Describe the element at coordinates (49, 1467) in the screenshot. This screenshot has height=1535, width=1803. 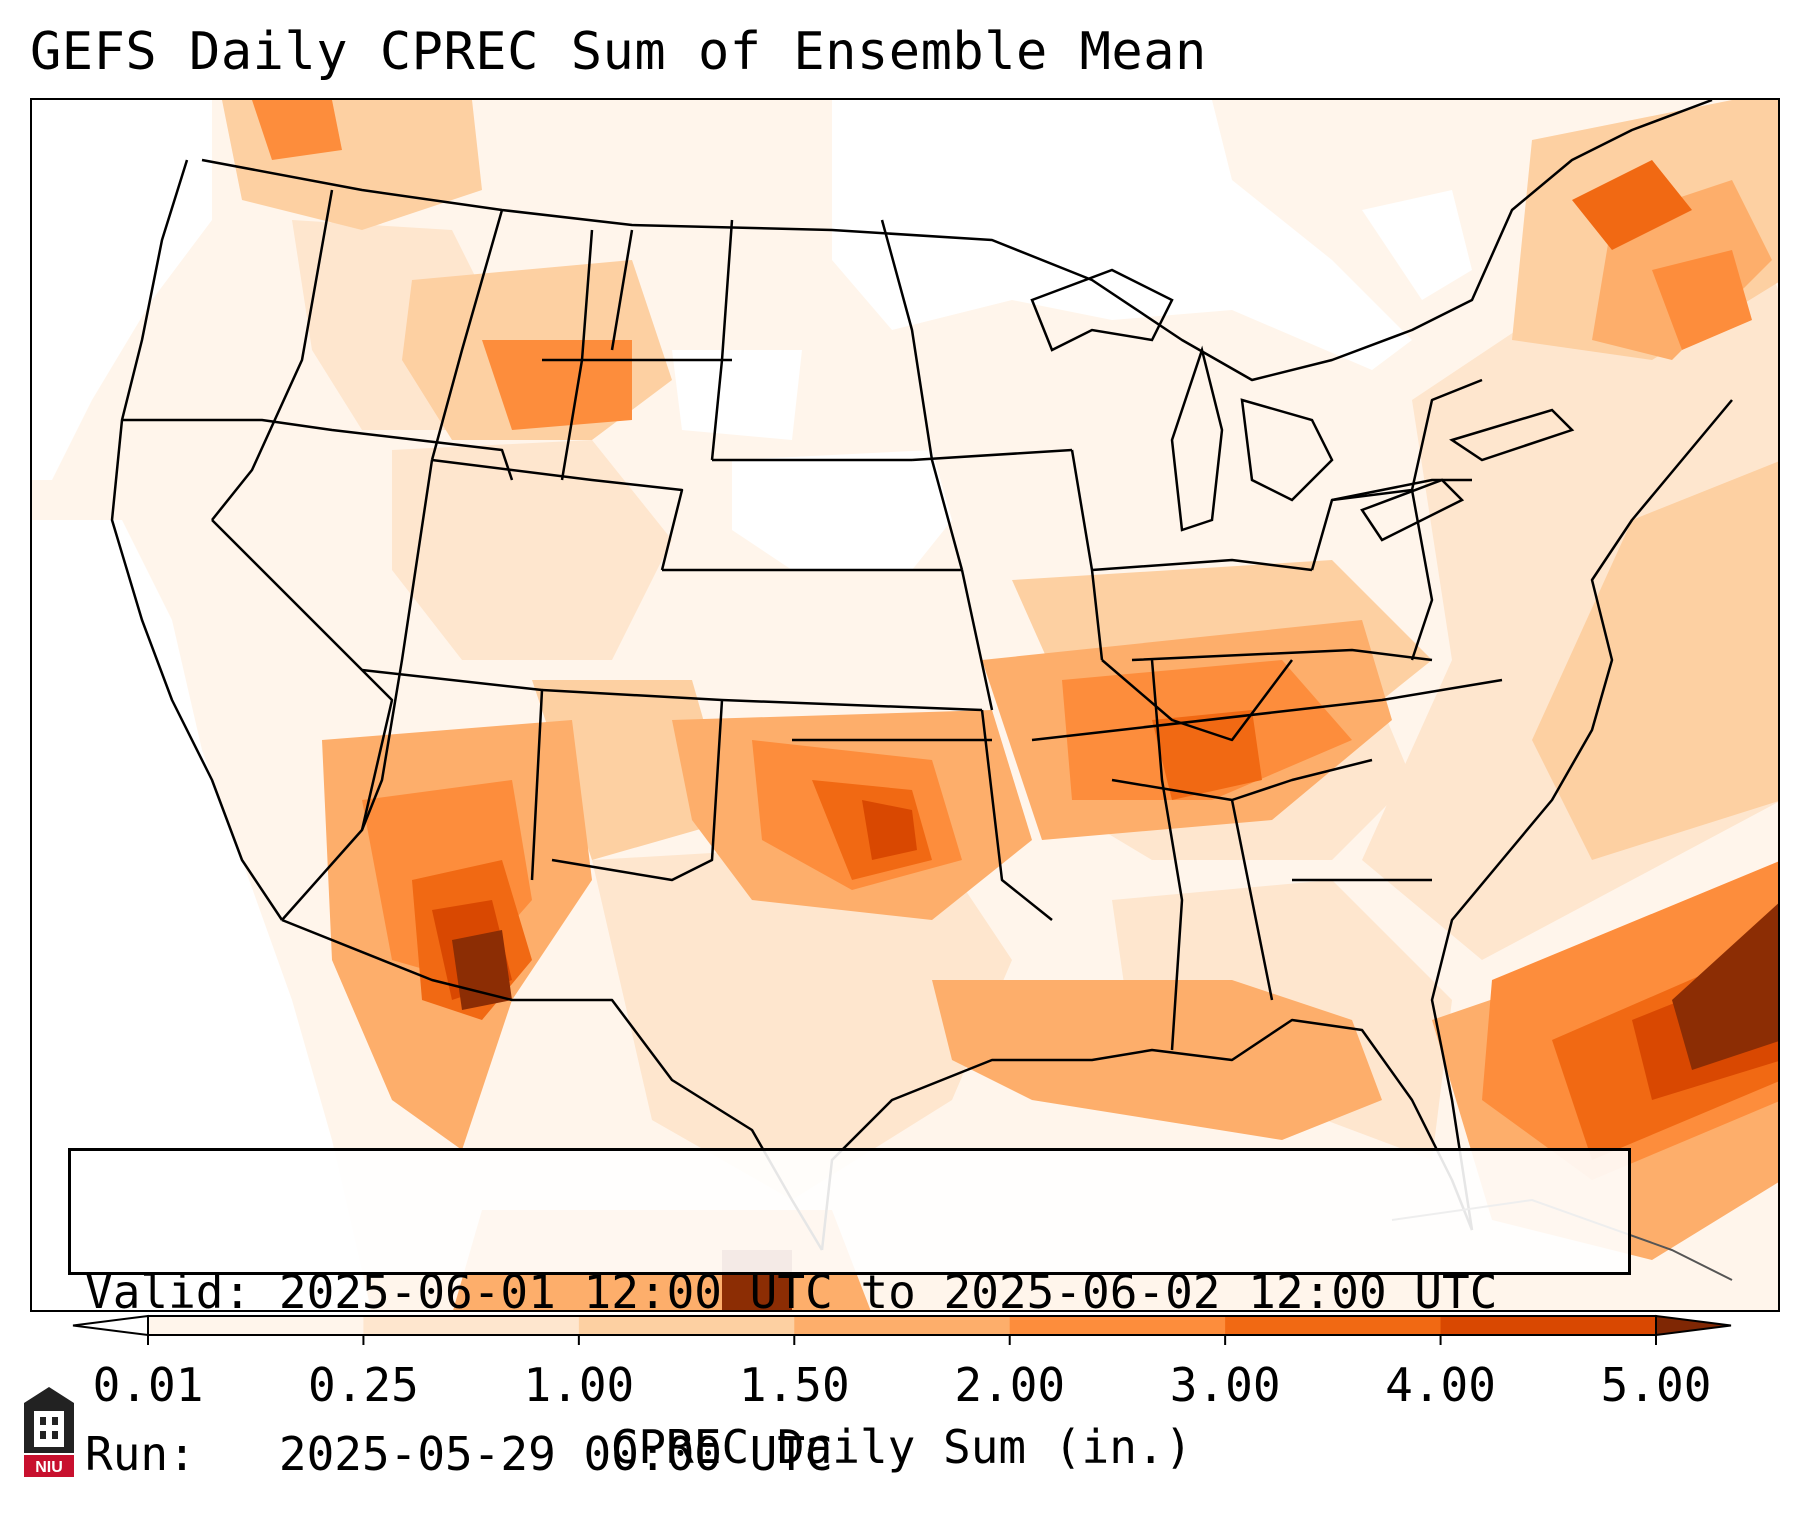
I see `logo-text: NIU` at that location.